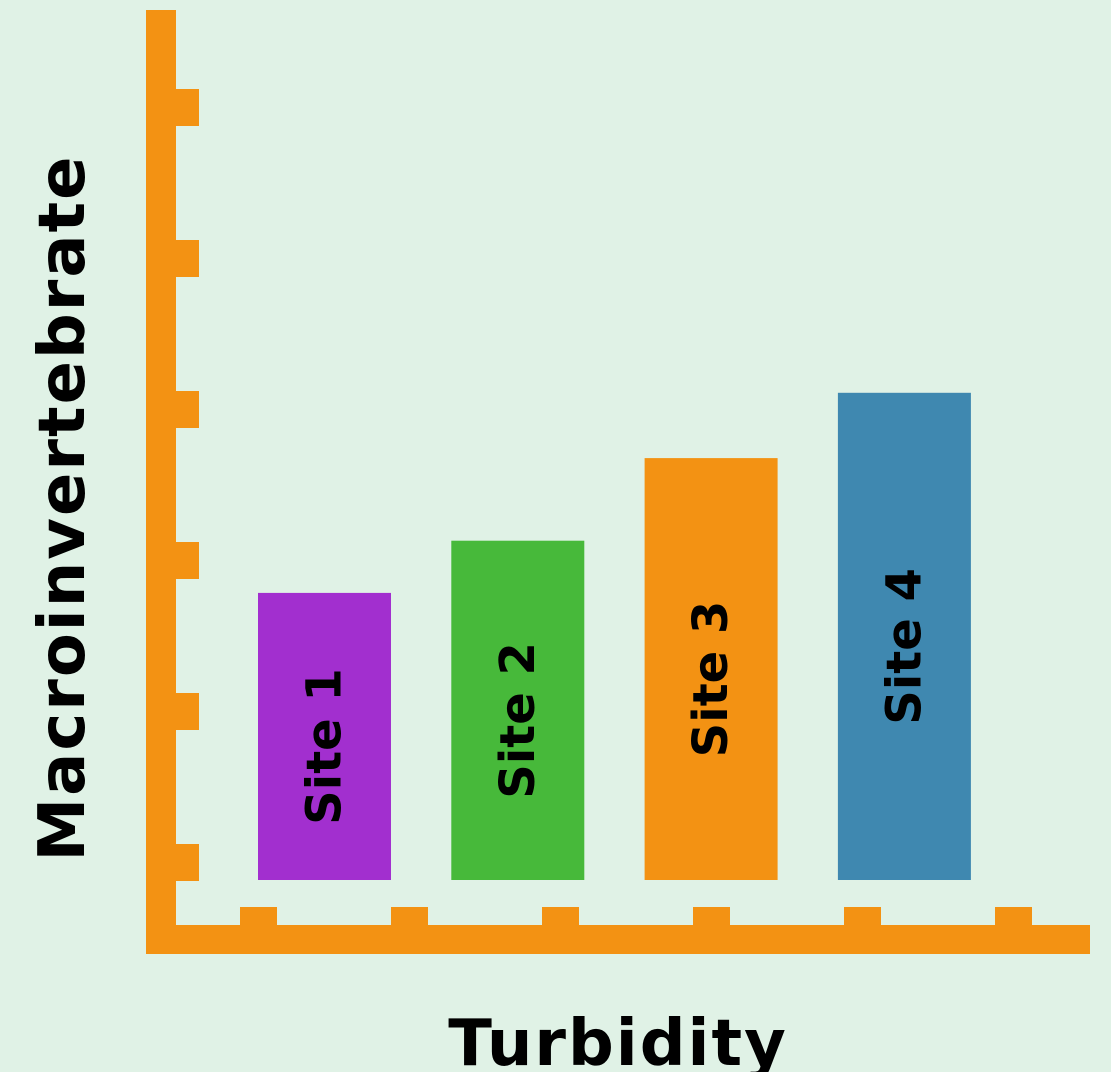 This screenshot has height=1072, width=1111. What do you see at coordinates (711, 679) in the screenshot?
I see `bar-label: Site 3` at bounding box center [711, 679].